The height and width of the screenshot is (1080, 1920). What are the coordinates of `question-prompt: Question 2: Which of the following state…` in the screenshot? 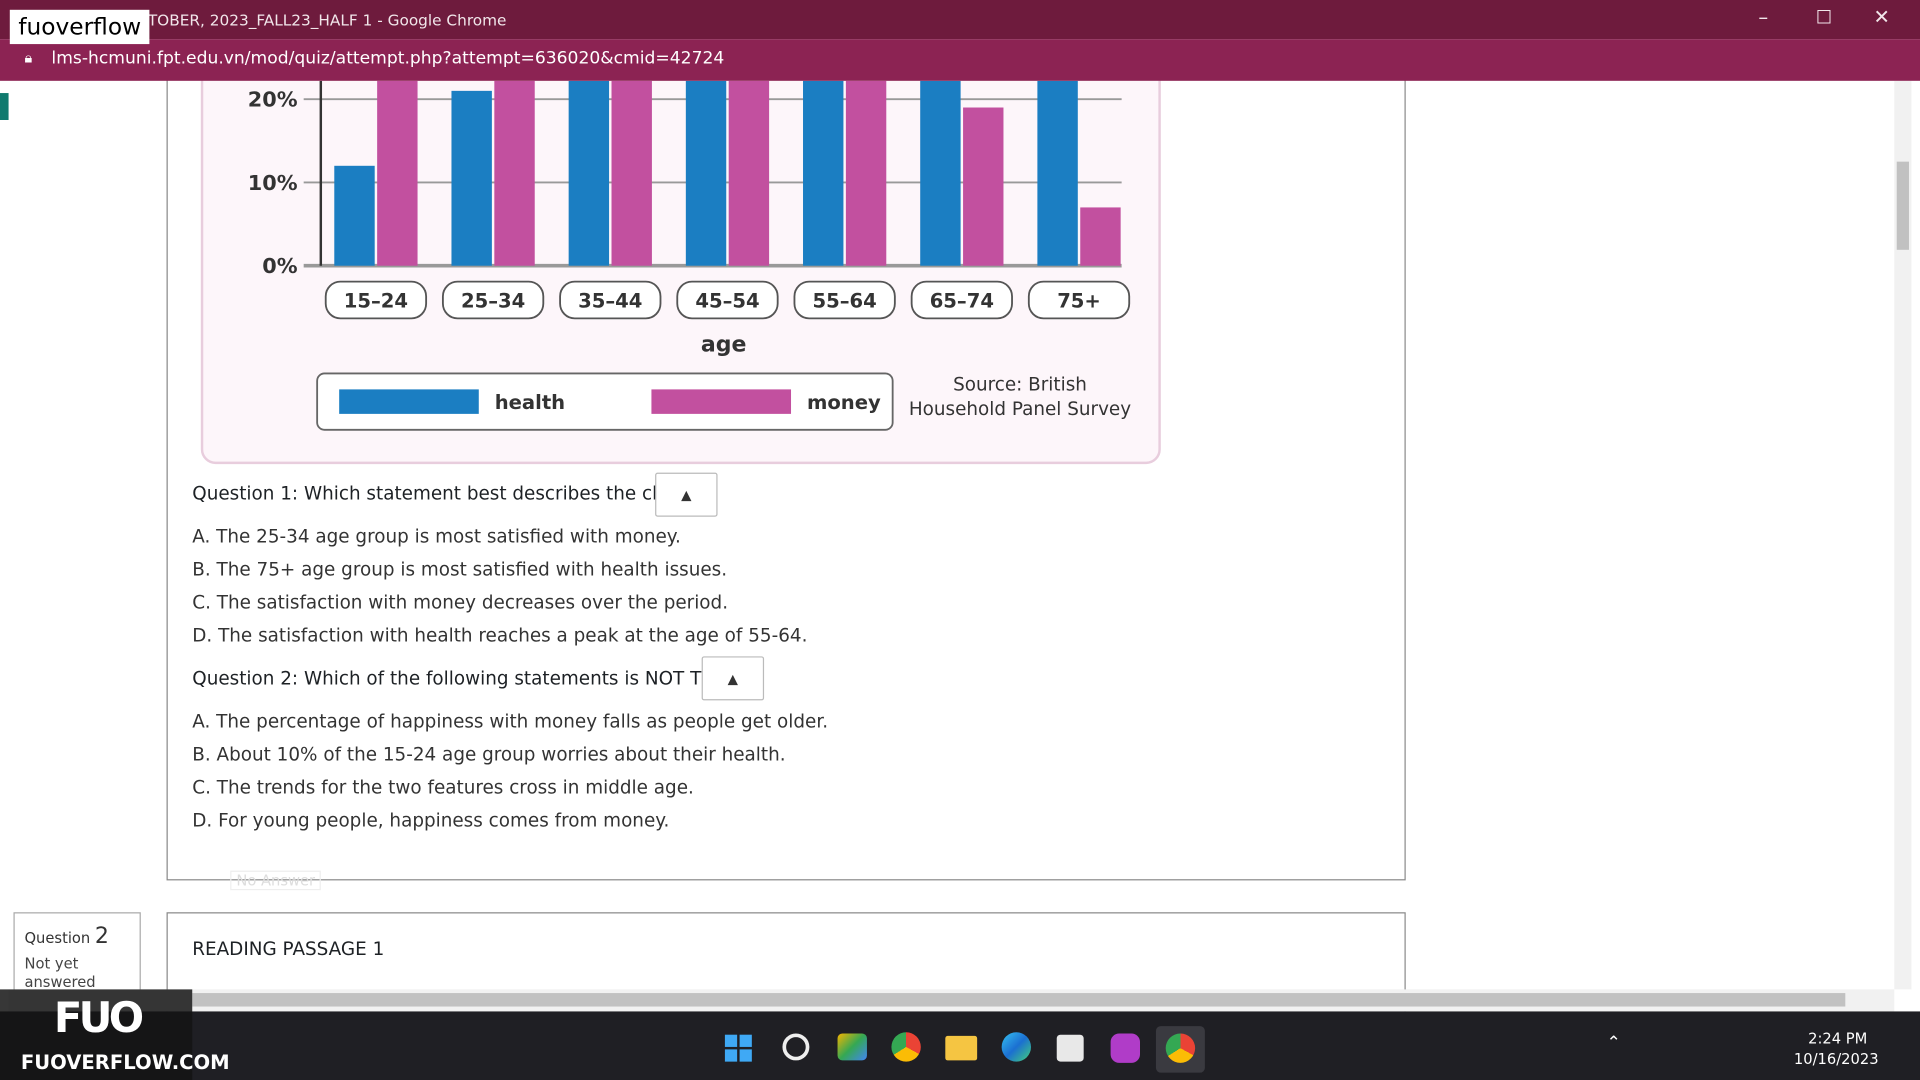 It's located at (470, 678).